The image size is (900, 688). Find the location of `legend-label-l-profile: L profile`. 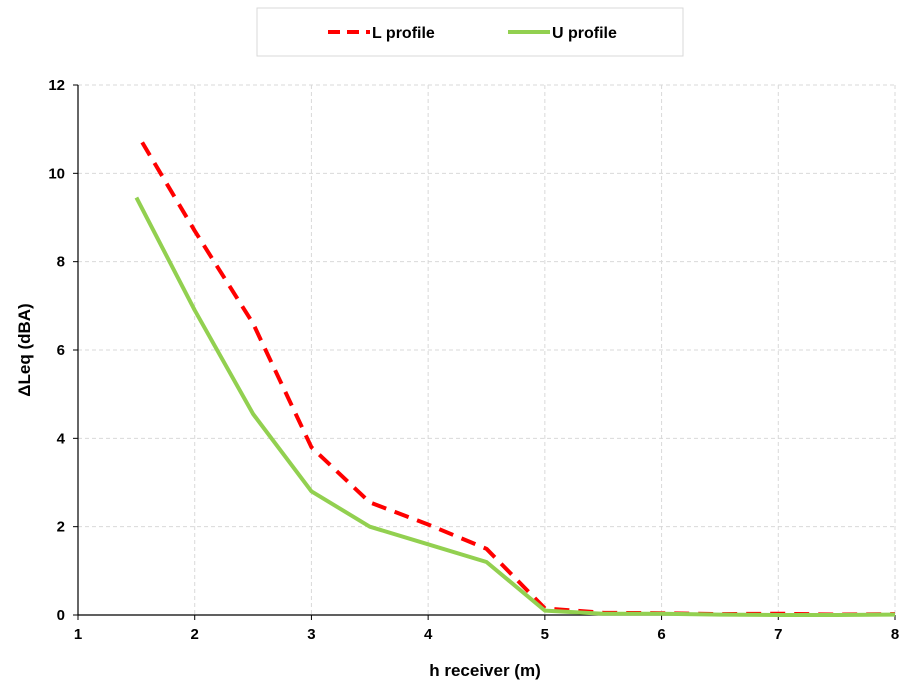

legend-label-l-profile: L profile is located at coordinates (403, 33).